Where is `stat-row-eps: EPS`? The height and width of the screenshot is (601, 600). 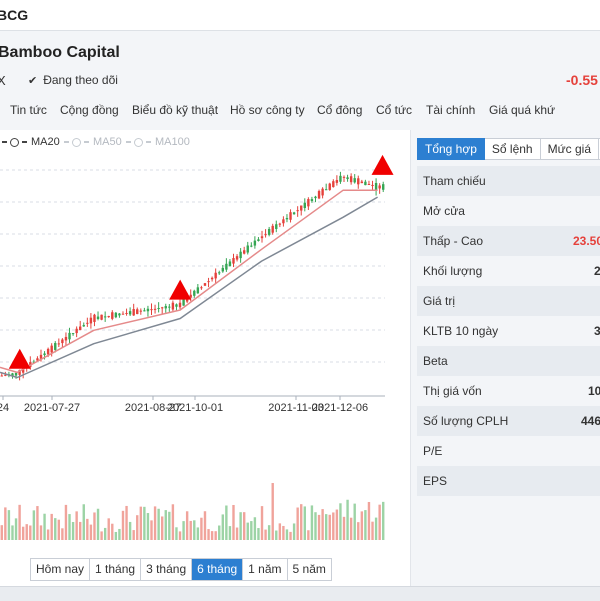
stat-row-eps: EPS is located at coordinates (508, 481).